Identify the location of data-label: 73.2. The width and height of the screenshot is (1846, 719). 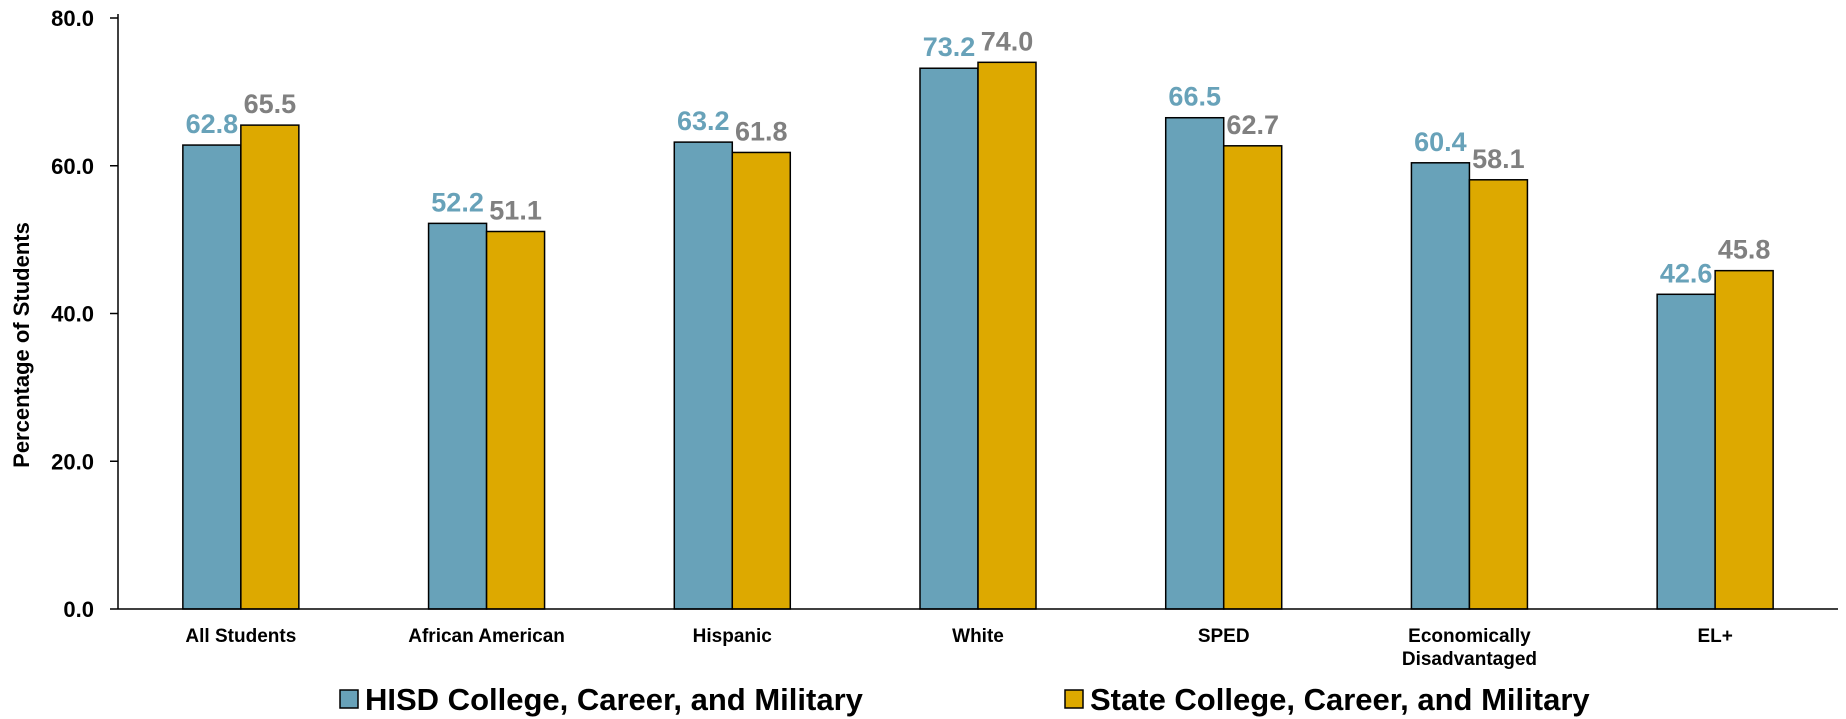
(949, 47).